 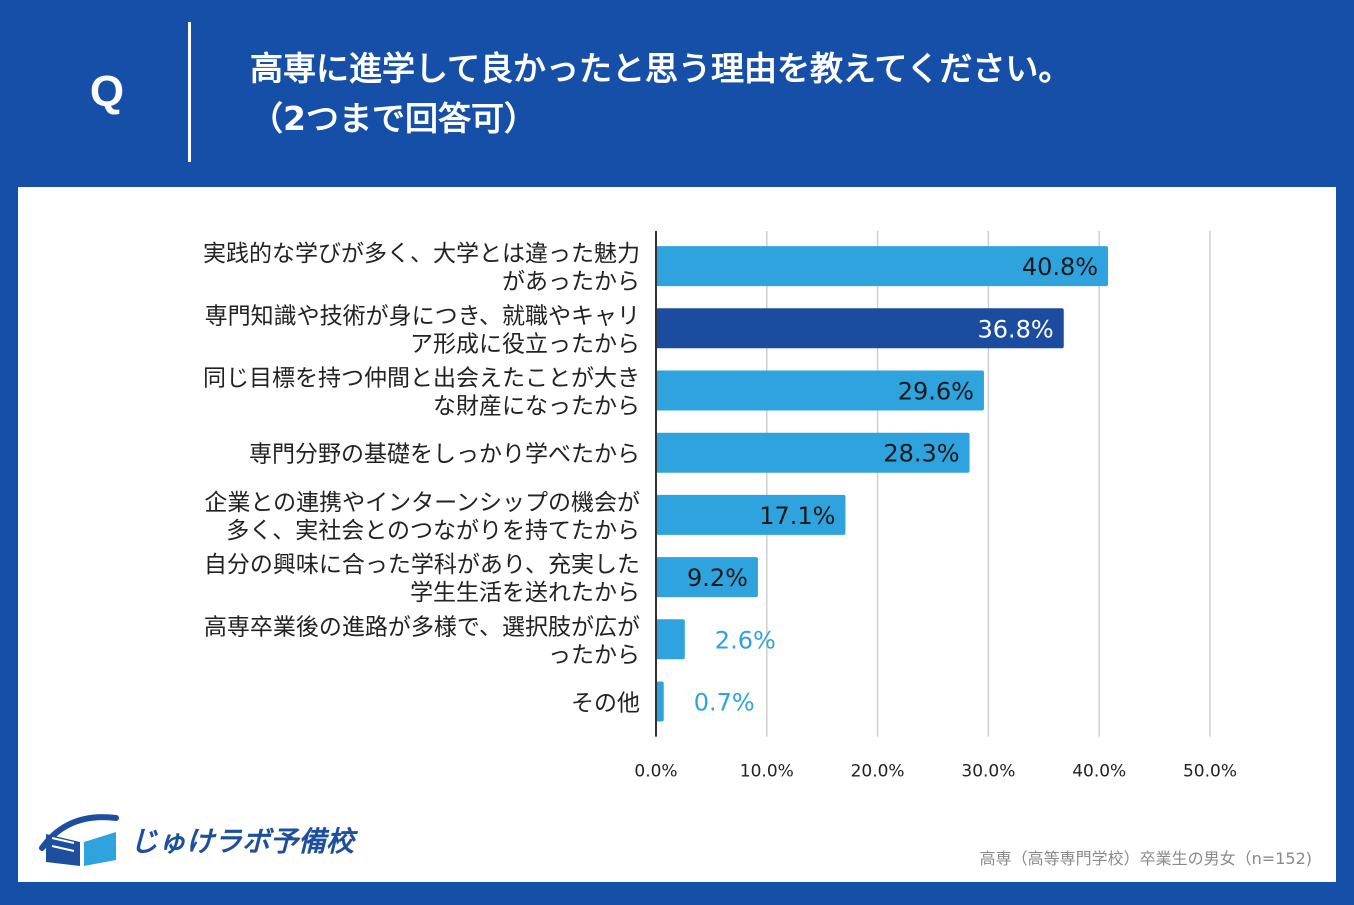 What do you see at coordinates (655, 772) in the screenshot?
I see `x-tick-label: 0.0%` at bounding box center [655, 772].